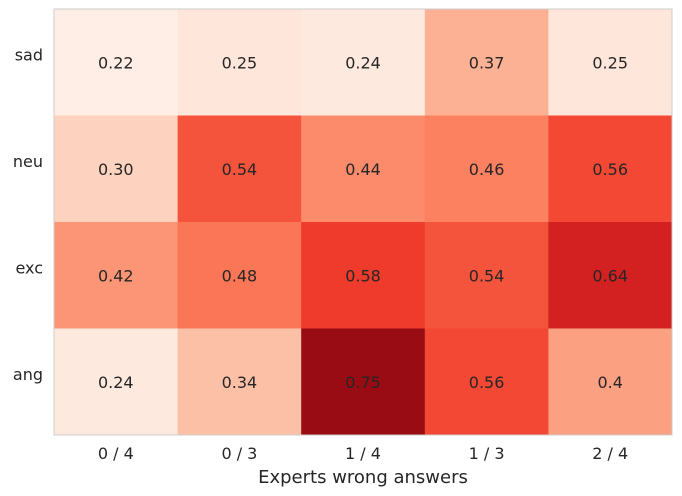  I want to click on cell-value-label: 0.37, so click(487, 62).